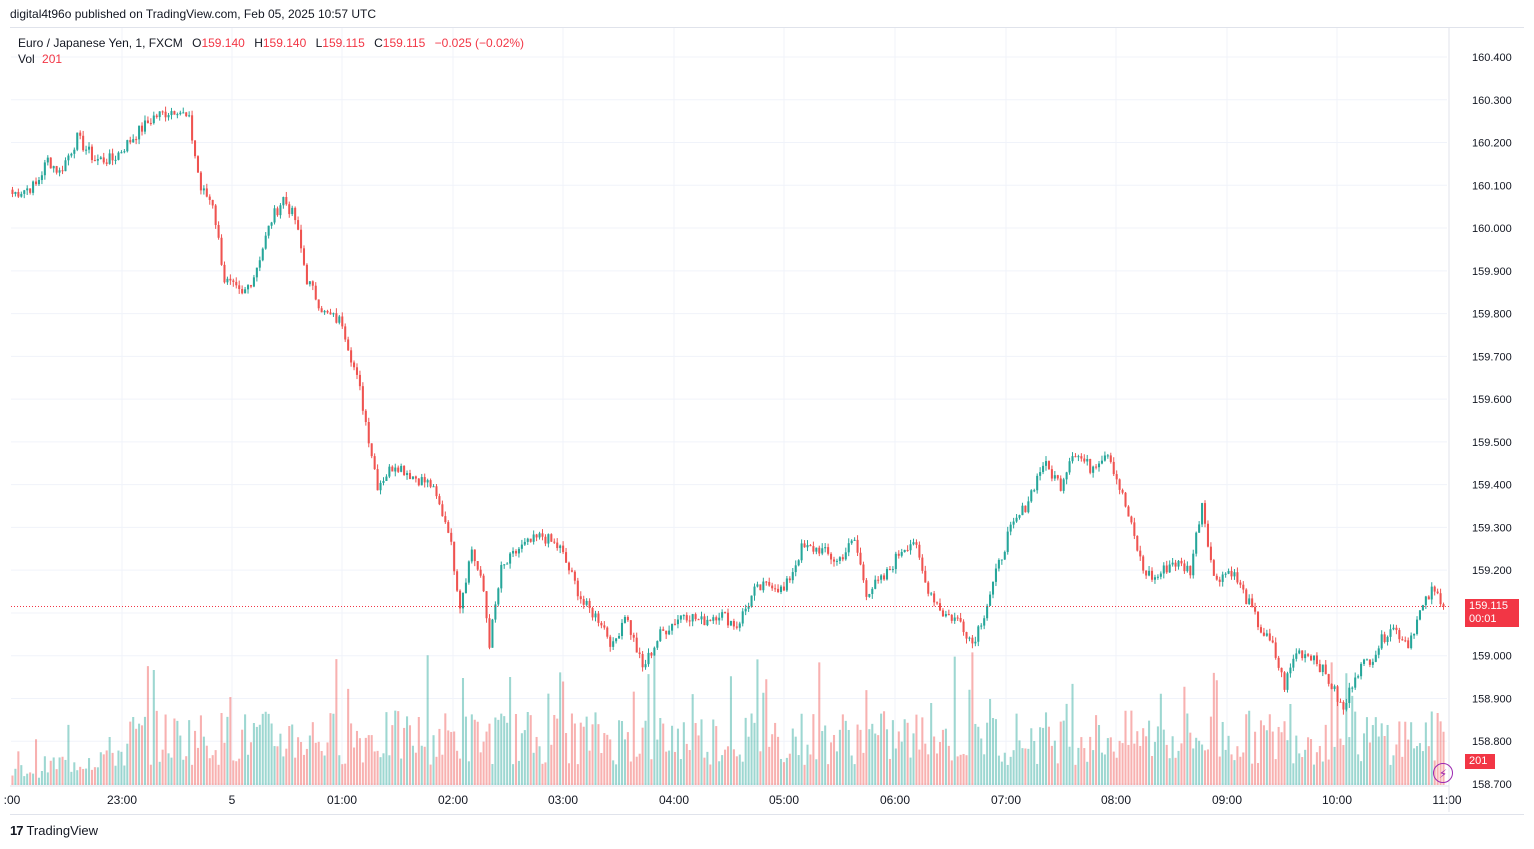 This screenshot has width=1534, height=849. What do you see at coordinates (12, 800) in the screenshot?
I see `x-tick-label: :00` at bounding box center [12, 800].